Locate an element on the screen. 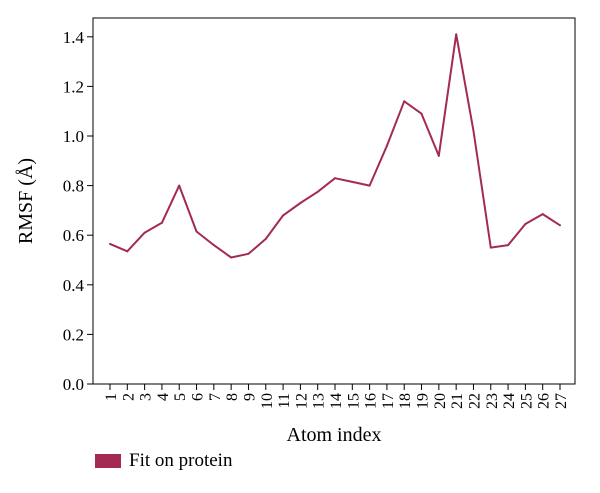 The width and height of the screenshot is (600, 493). x-tick-label: 21 is located at coordinates (457, 401).